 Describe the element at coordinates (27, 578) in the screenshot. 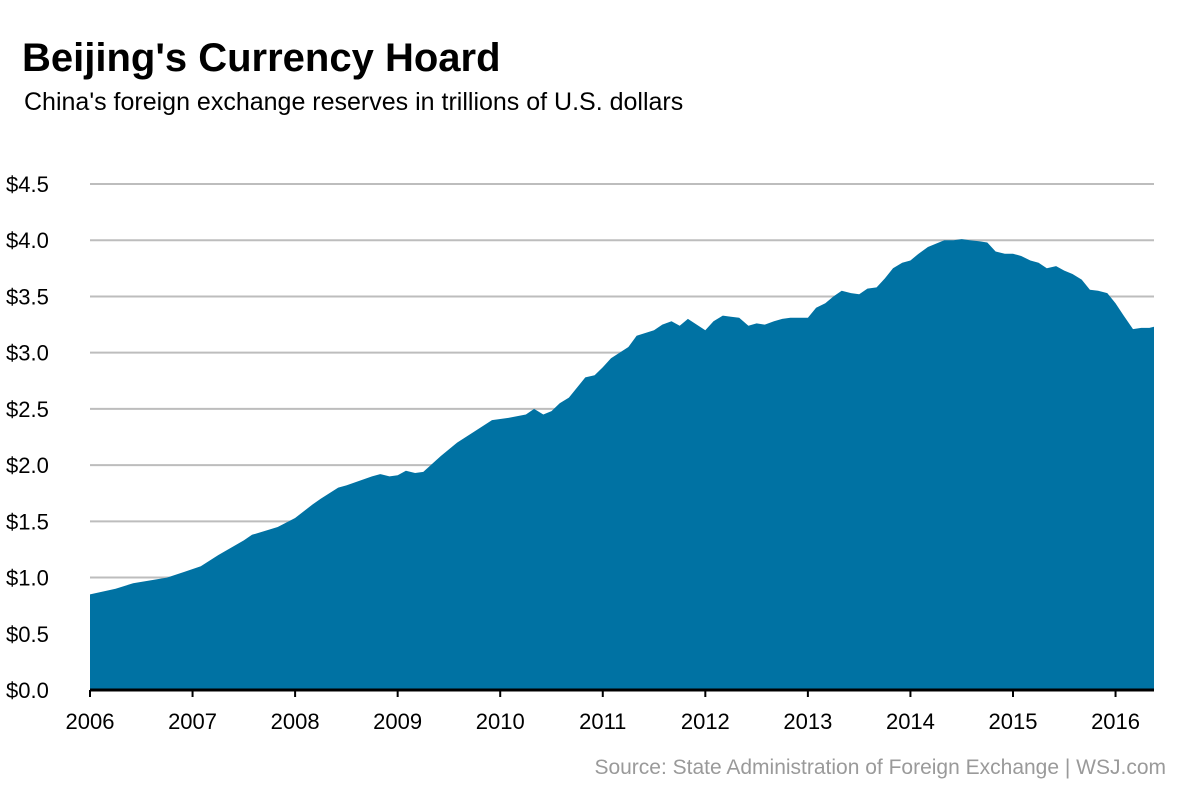

I see `y-tick-label: $1.0` at that location.